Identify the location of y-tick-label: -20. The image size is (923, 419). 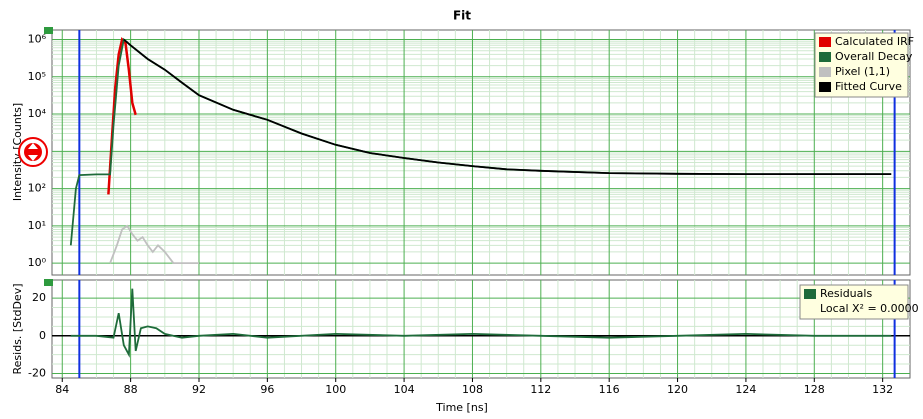
(37, 372).